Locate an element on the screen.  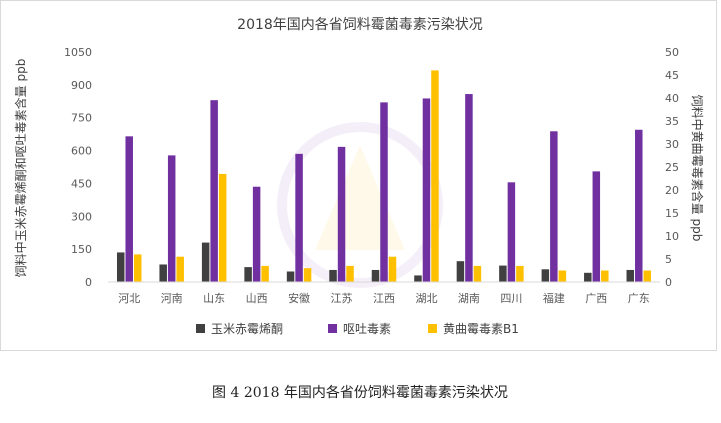
bar-黄曲霉毒素B1-山西 is located at coordinates (265, 273).